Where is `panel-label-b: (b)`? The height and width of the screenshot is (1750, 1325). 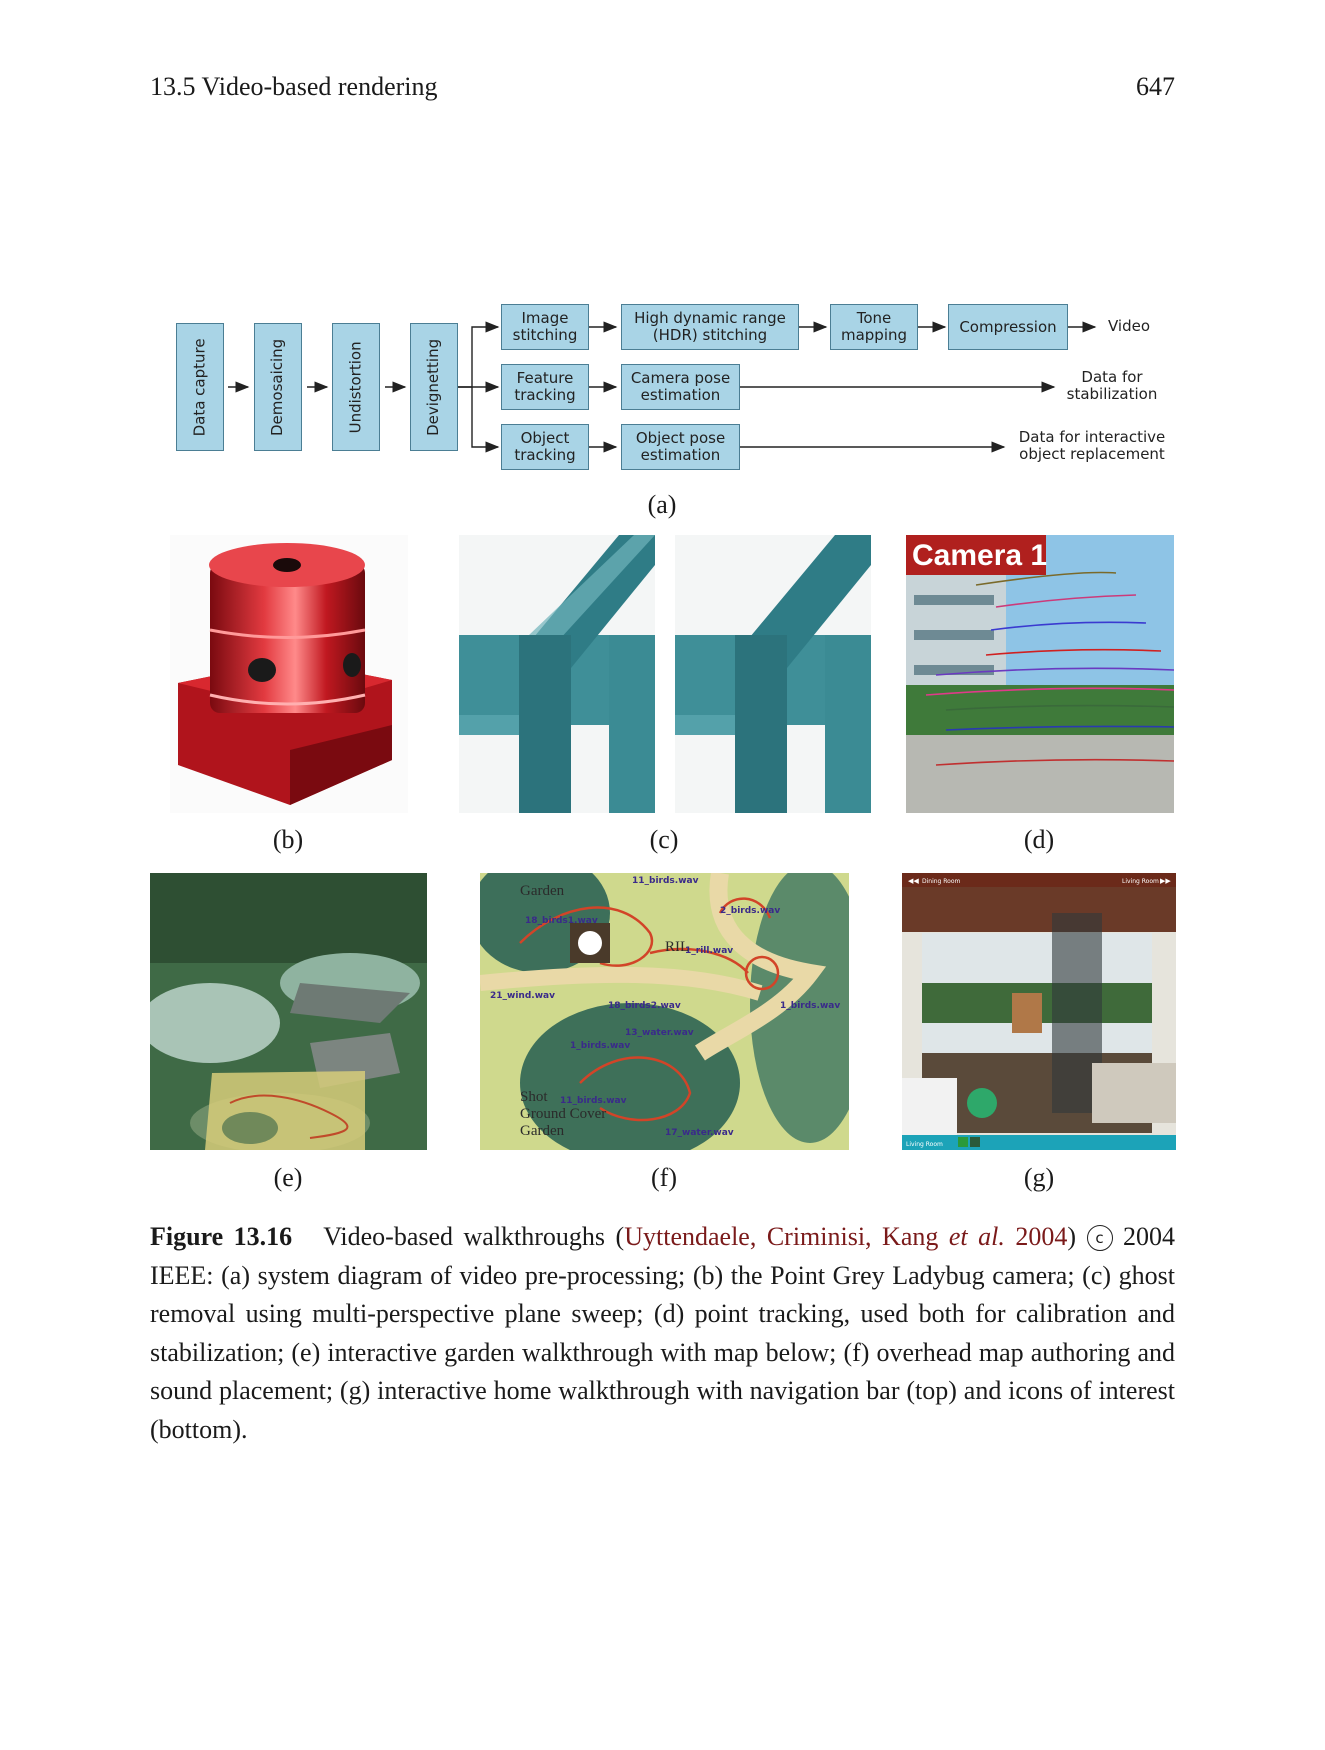 panel-label-b: (b) is located at coordinates (288, 839).